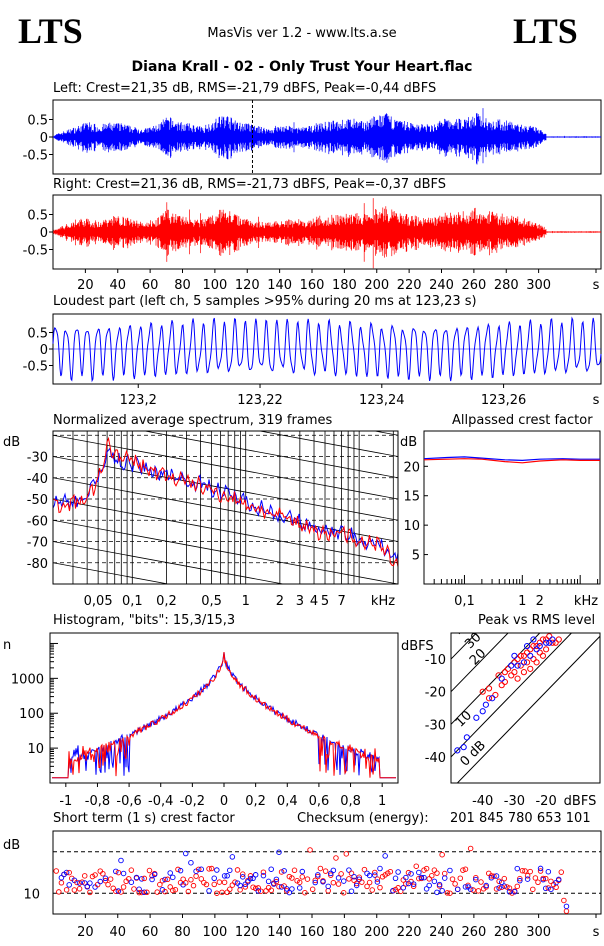  What do you see at coordinates (37, 564) in the screenshot?
I see `avg_spectrum-ytick-label: -80` at bounding box center [37, 564].